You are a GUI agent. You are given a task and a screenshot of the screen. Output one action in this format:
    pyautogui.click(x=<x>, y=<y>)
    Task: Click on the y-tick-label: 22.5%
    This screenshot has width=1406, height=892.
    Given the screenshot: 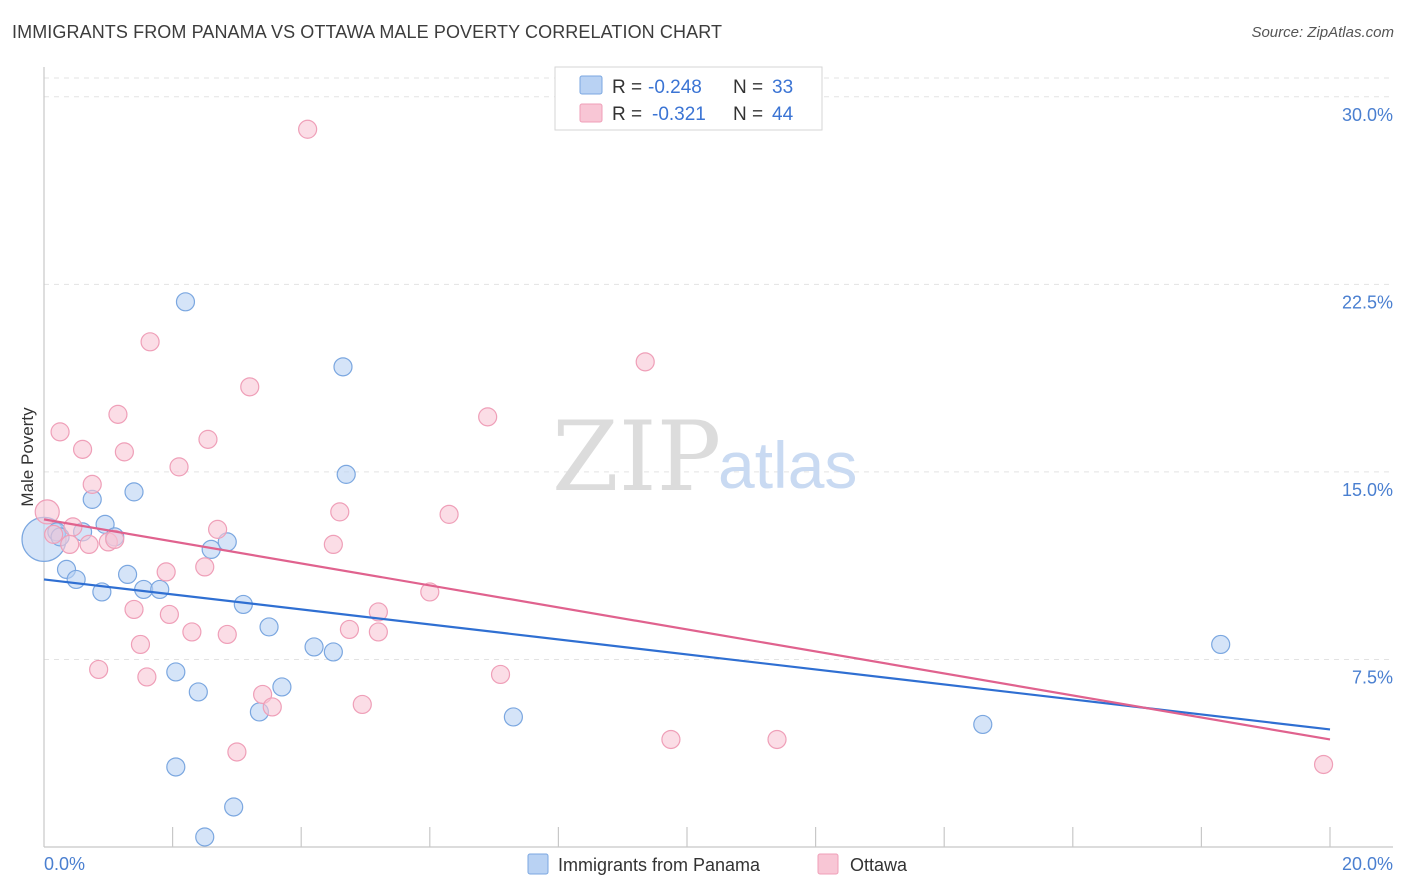 What is the action you would take?
    pyautogui.click(x=1367, y=302)
    